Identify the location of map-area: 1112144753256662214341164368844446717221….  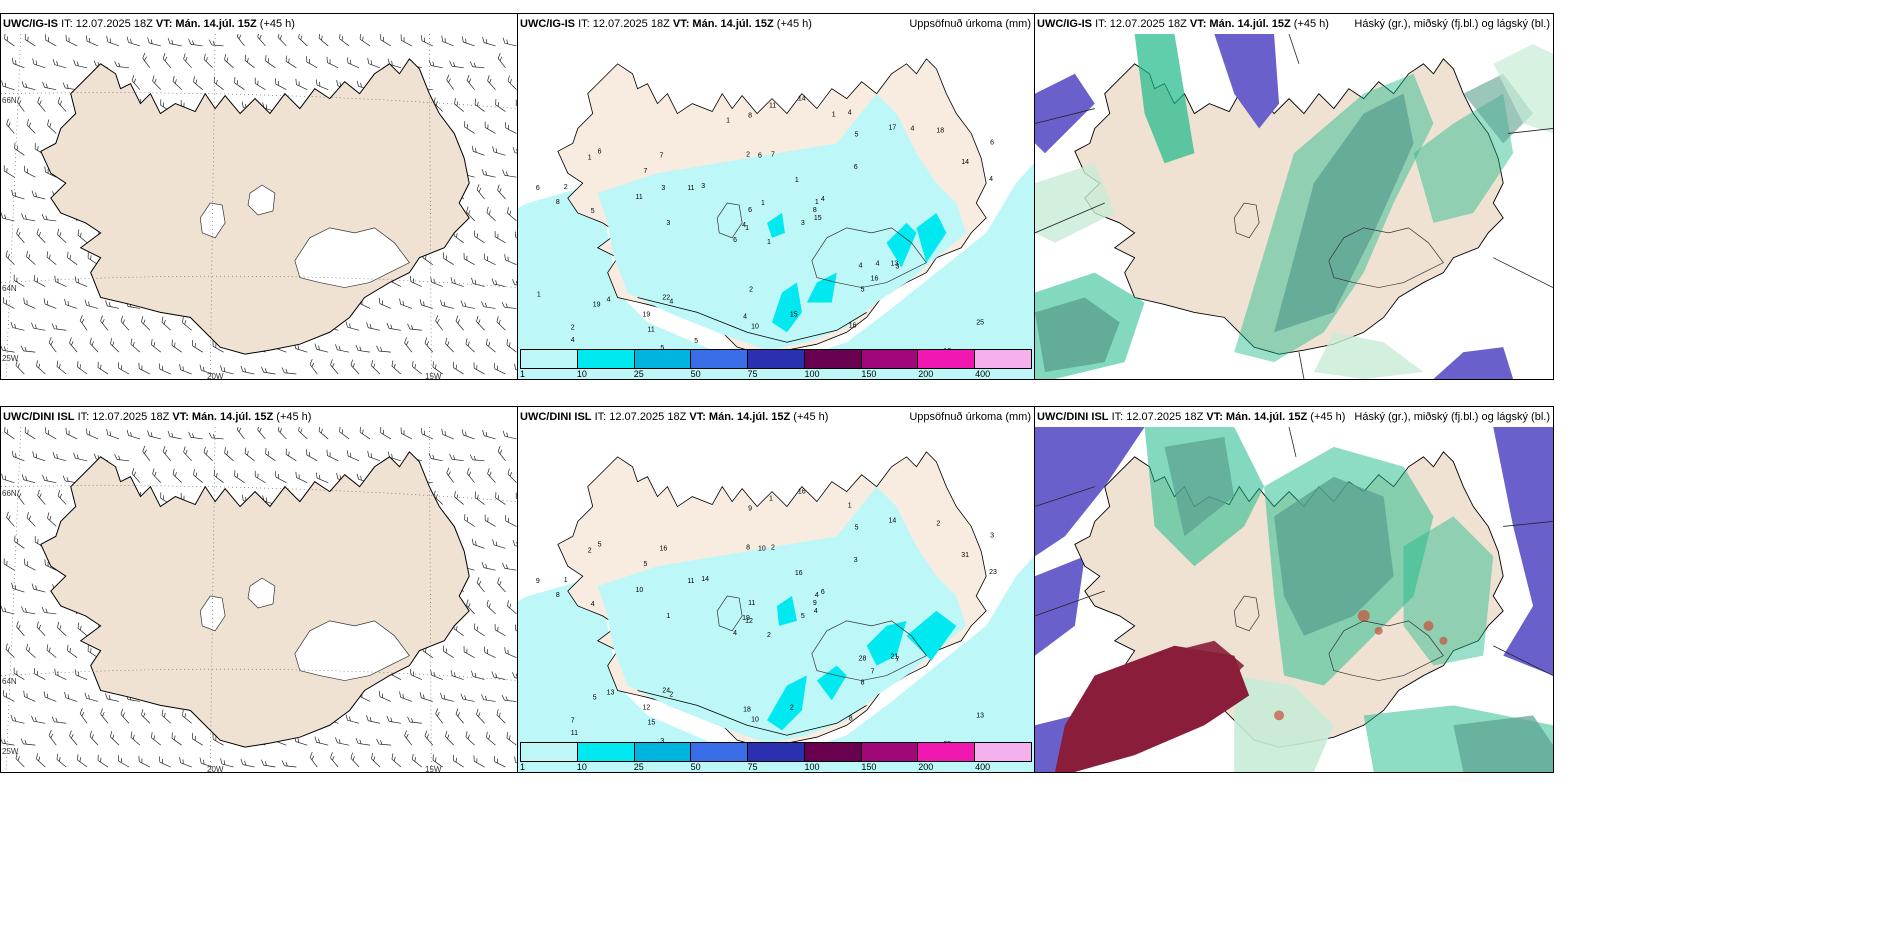
(776, 206).